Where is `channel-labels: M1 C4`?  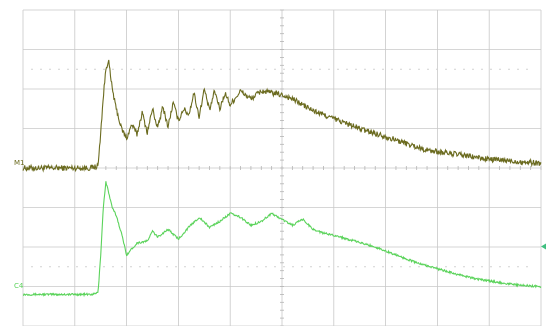
channel-labels: M1 C4 is located at coordinates (19, 224).